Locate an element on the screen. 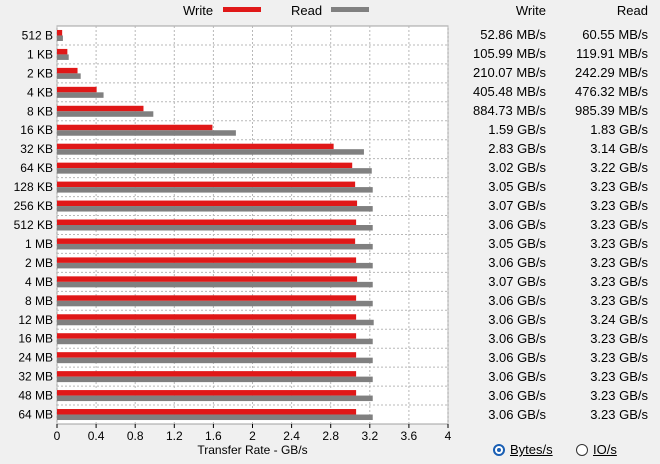 The image size is (660, 464). read-rate-cell: 242.29 MB/s is located at coordinates (611, 73).